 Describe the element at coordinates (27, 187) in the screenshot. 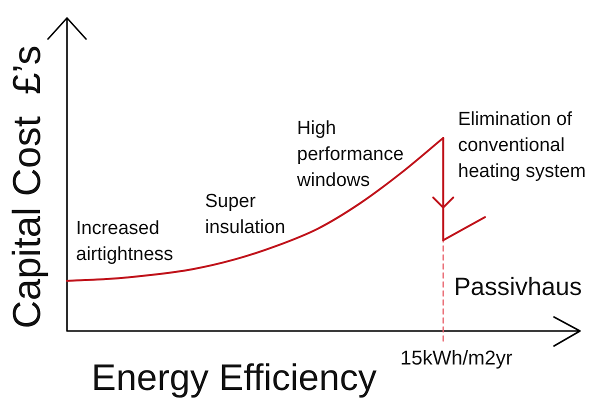

I see `y-axis-title: Capital Cost £’s` at that location.